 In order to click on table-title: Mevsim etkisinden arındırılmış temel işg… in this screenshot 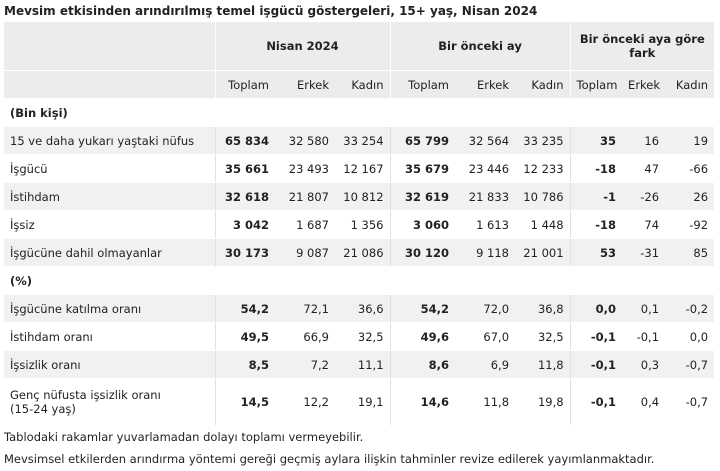, I will do `click(271, 11)`.